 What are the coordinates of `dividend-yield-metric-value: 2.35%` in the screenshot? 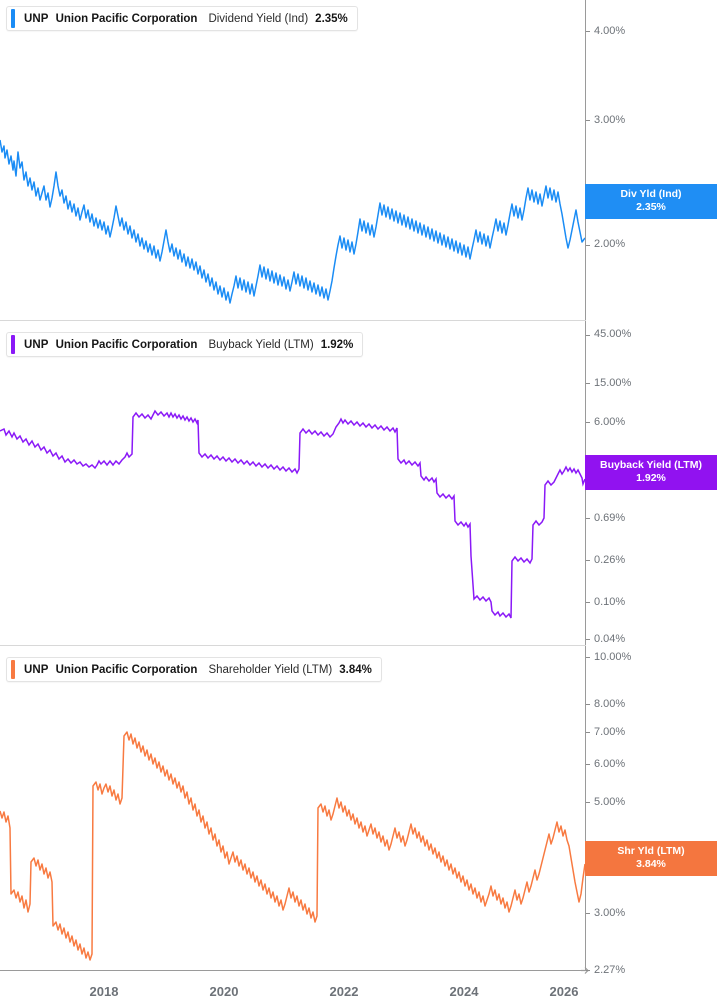 It's located at (331, 18).